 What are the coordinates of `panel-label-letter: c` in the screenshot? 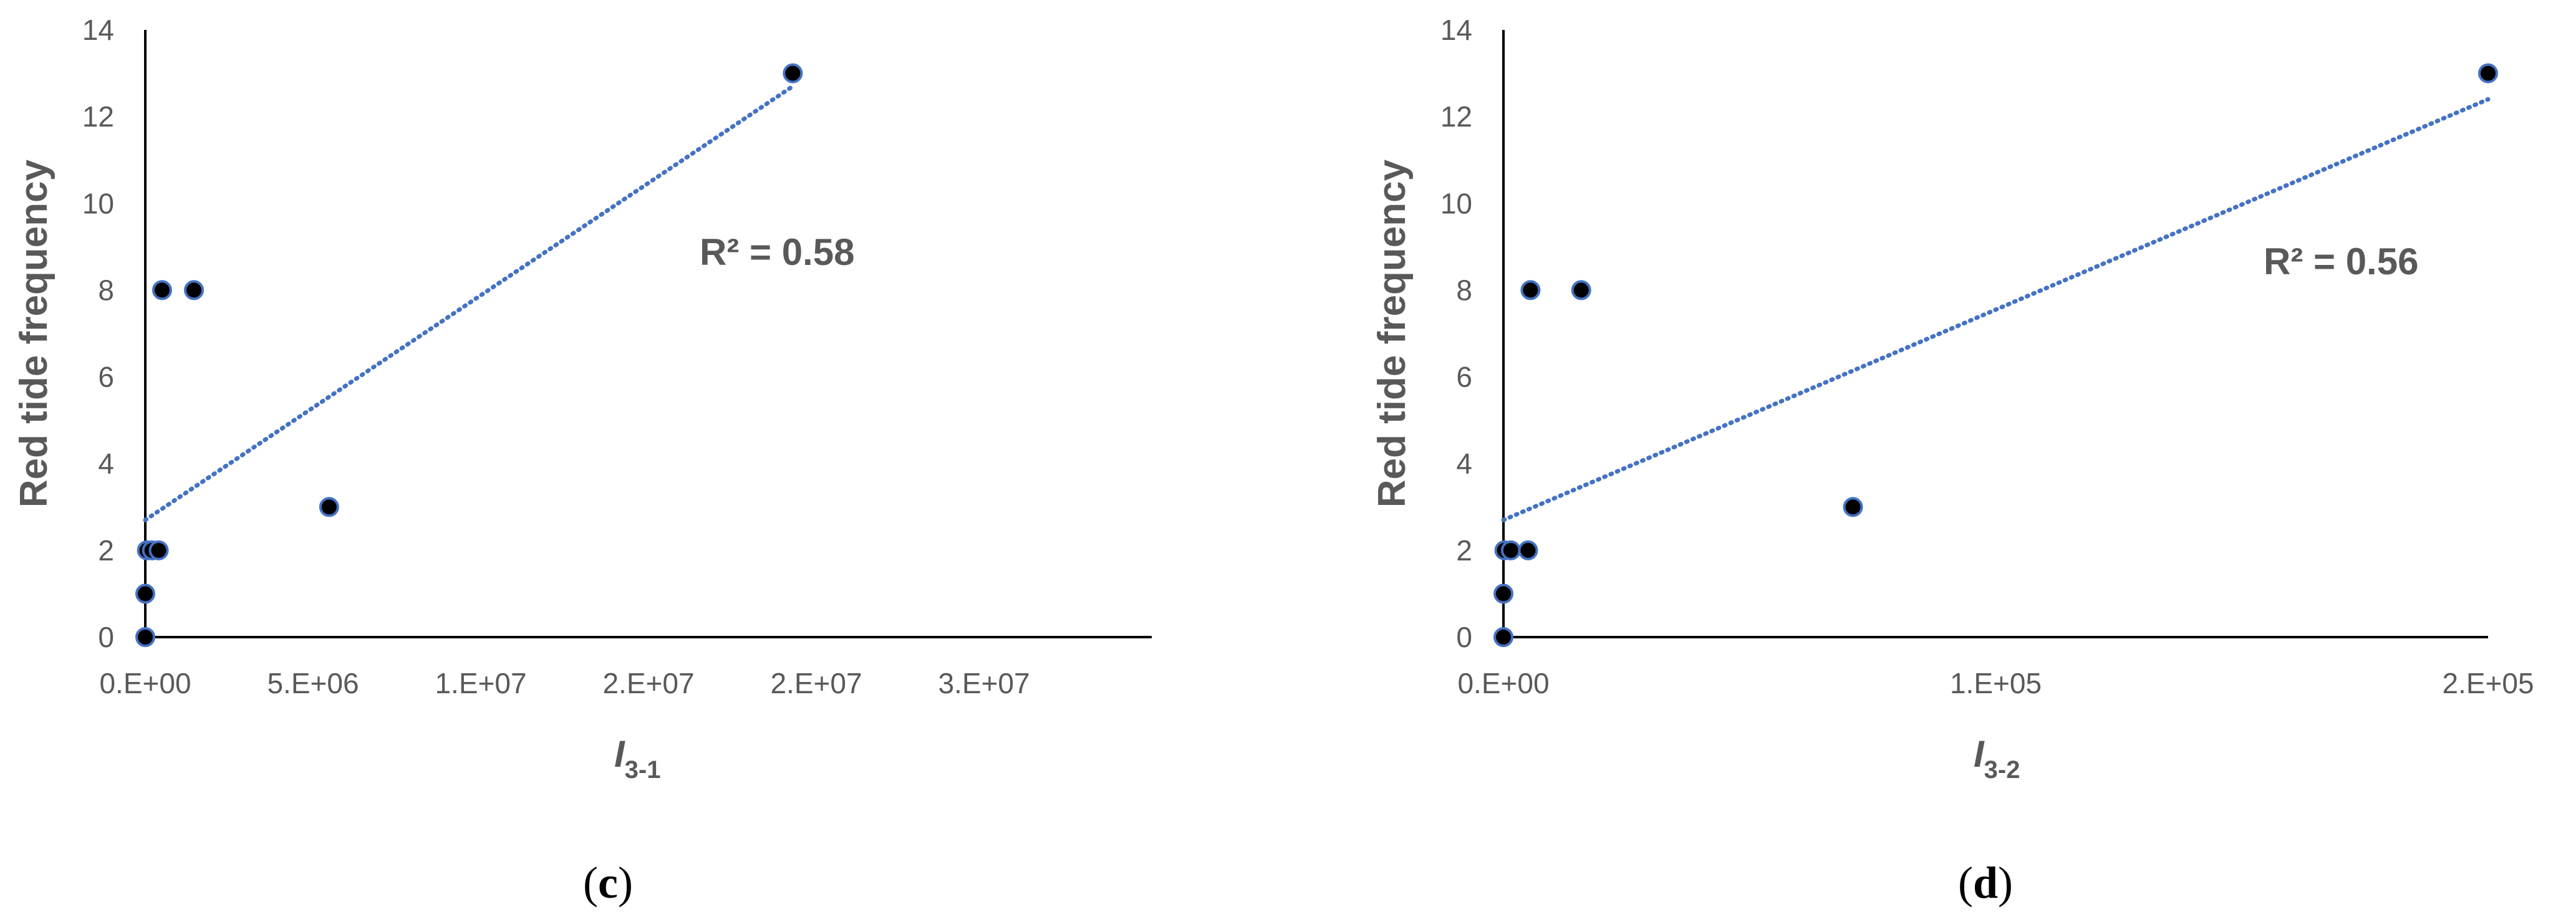 It's located at (608, 883).